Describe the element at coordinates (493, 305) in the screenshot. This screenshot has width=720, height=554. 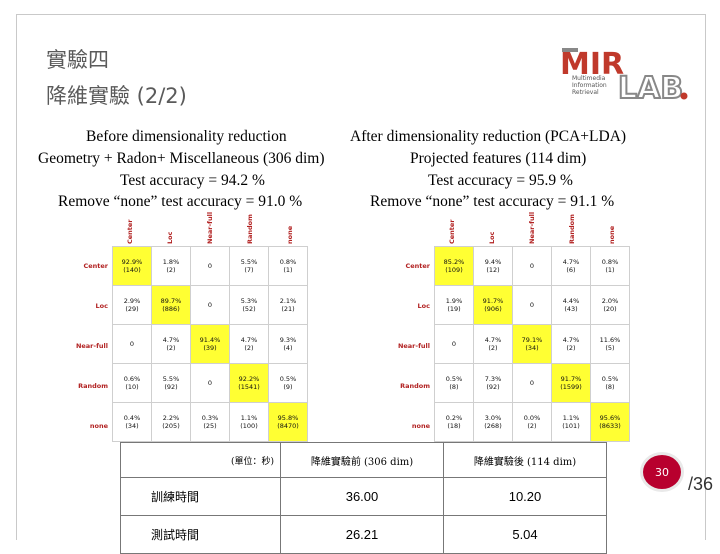
I see `matrix-cell: 91.7% (906)` at that location.